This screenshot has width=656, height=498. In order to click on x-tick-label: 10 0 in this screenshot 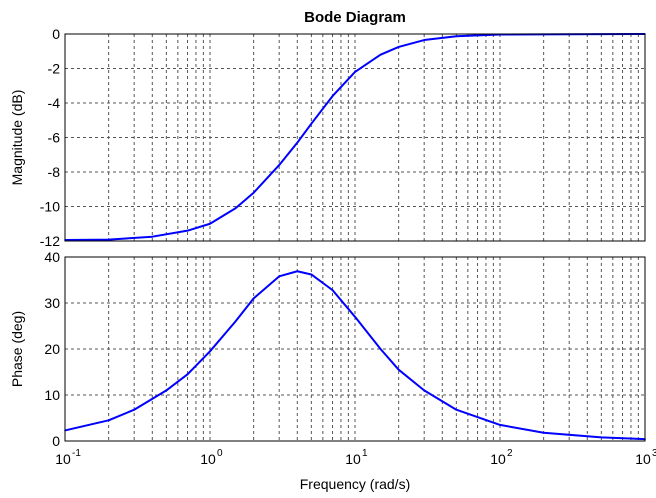, I will do `click(211, 457)`.